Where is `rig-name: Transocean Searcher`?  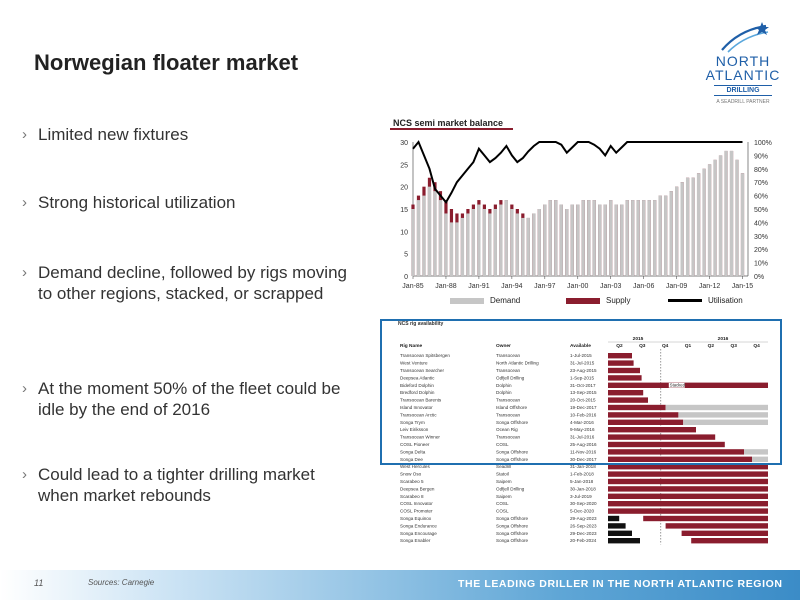 rig-name: Transocean Searcher is located at coordinates (422, 370).